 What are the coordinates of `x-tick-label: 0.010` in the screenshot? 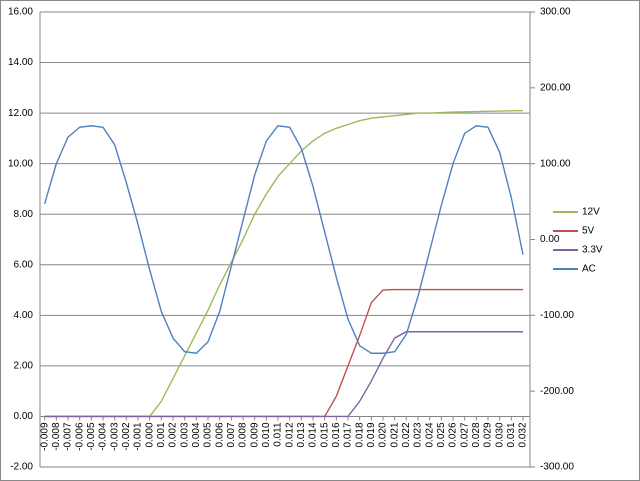 It's located at (266, 434).